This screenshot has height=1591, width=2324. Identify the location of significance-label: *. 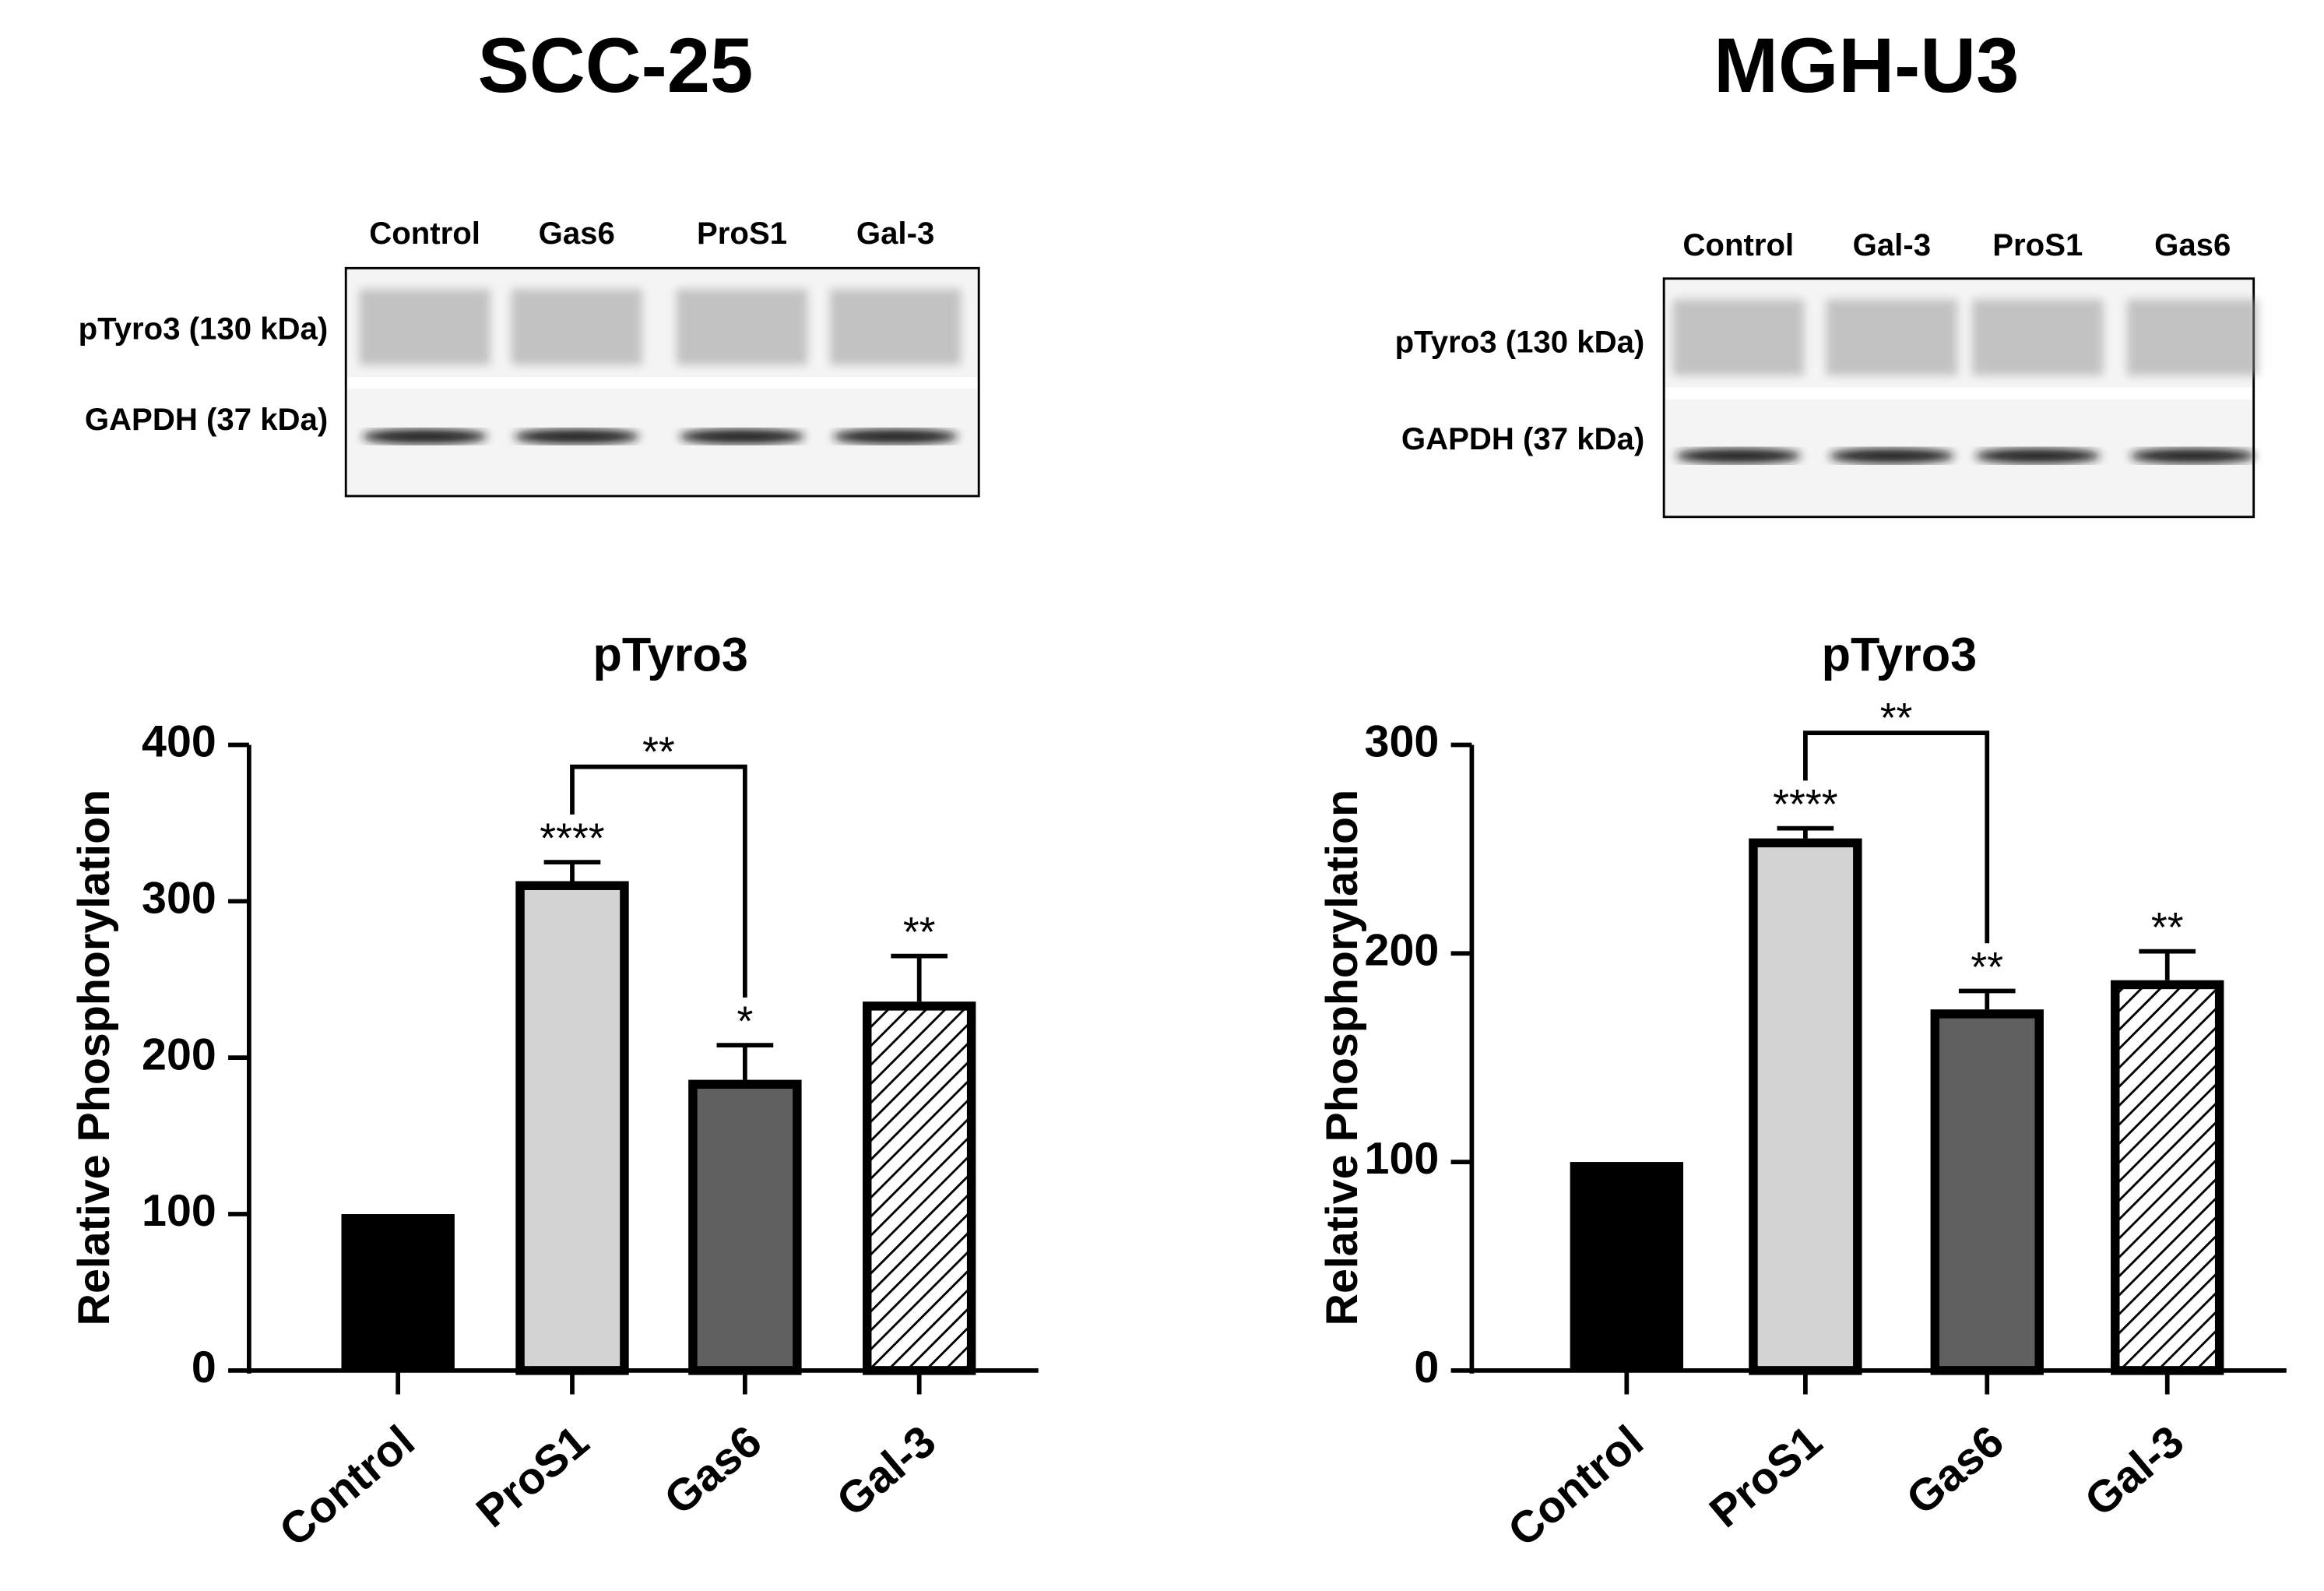
(745, 1021).